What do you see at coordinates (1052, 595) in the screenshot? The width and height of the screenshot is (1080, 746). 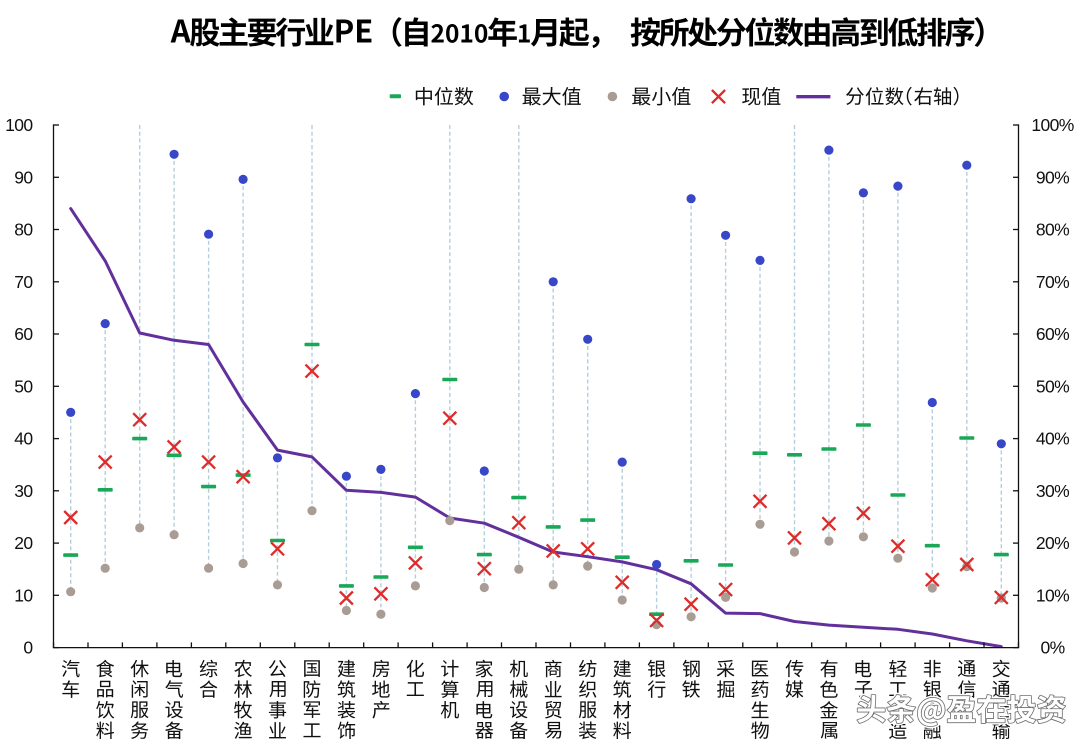 I see `svg-text: 10%` at bounding box center [1052, 595].